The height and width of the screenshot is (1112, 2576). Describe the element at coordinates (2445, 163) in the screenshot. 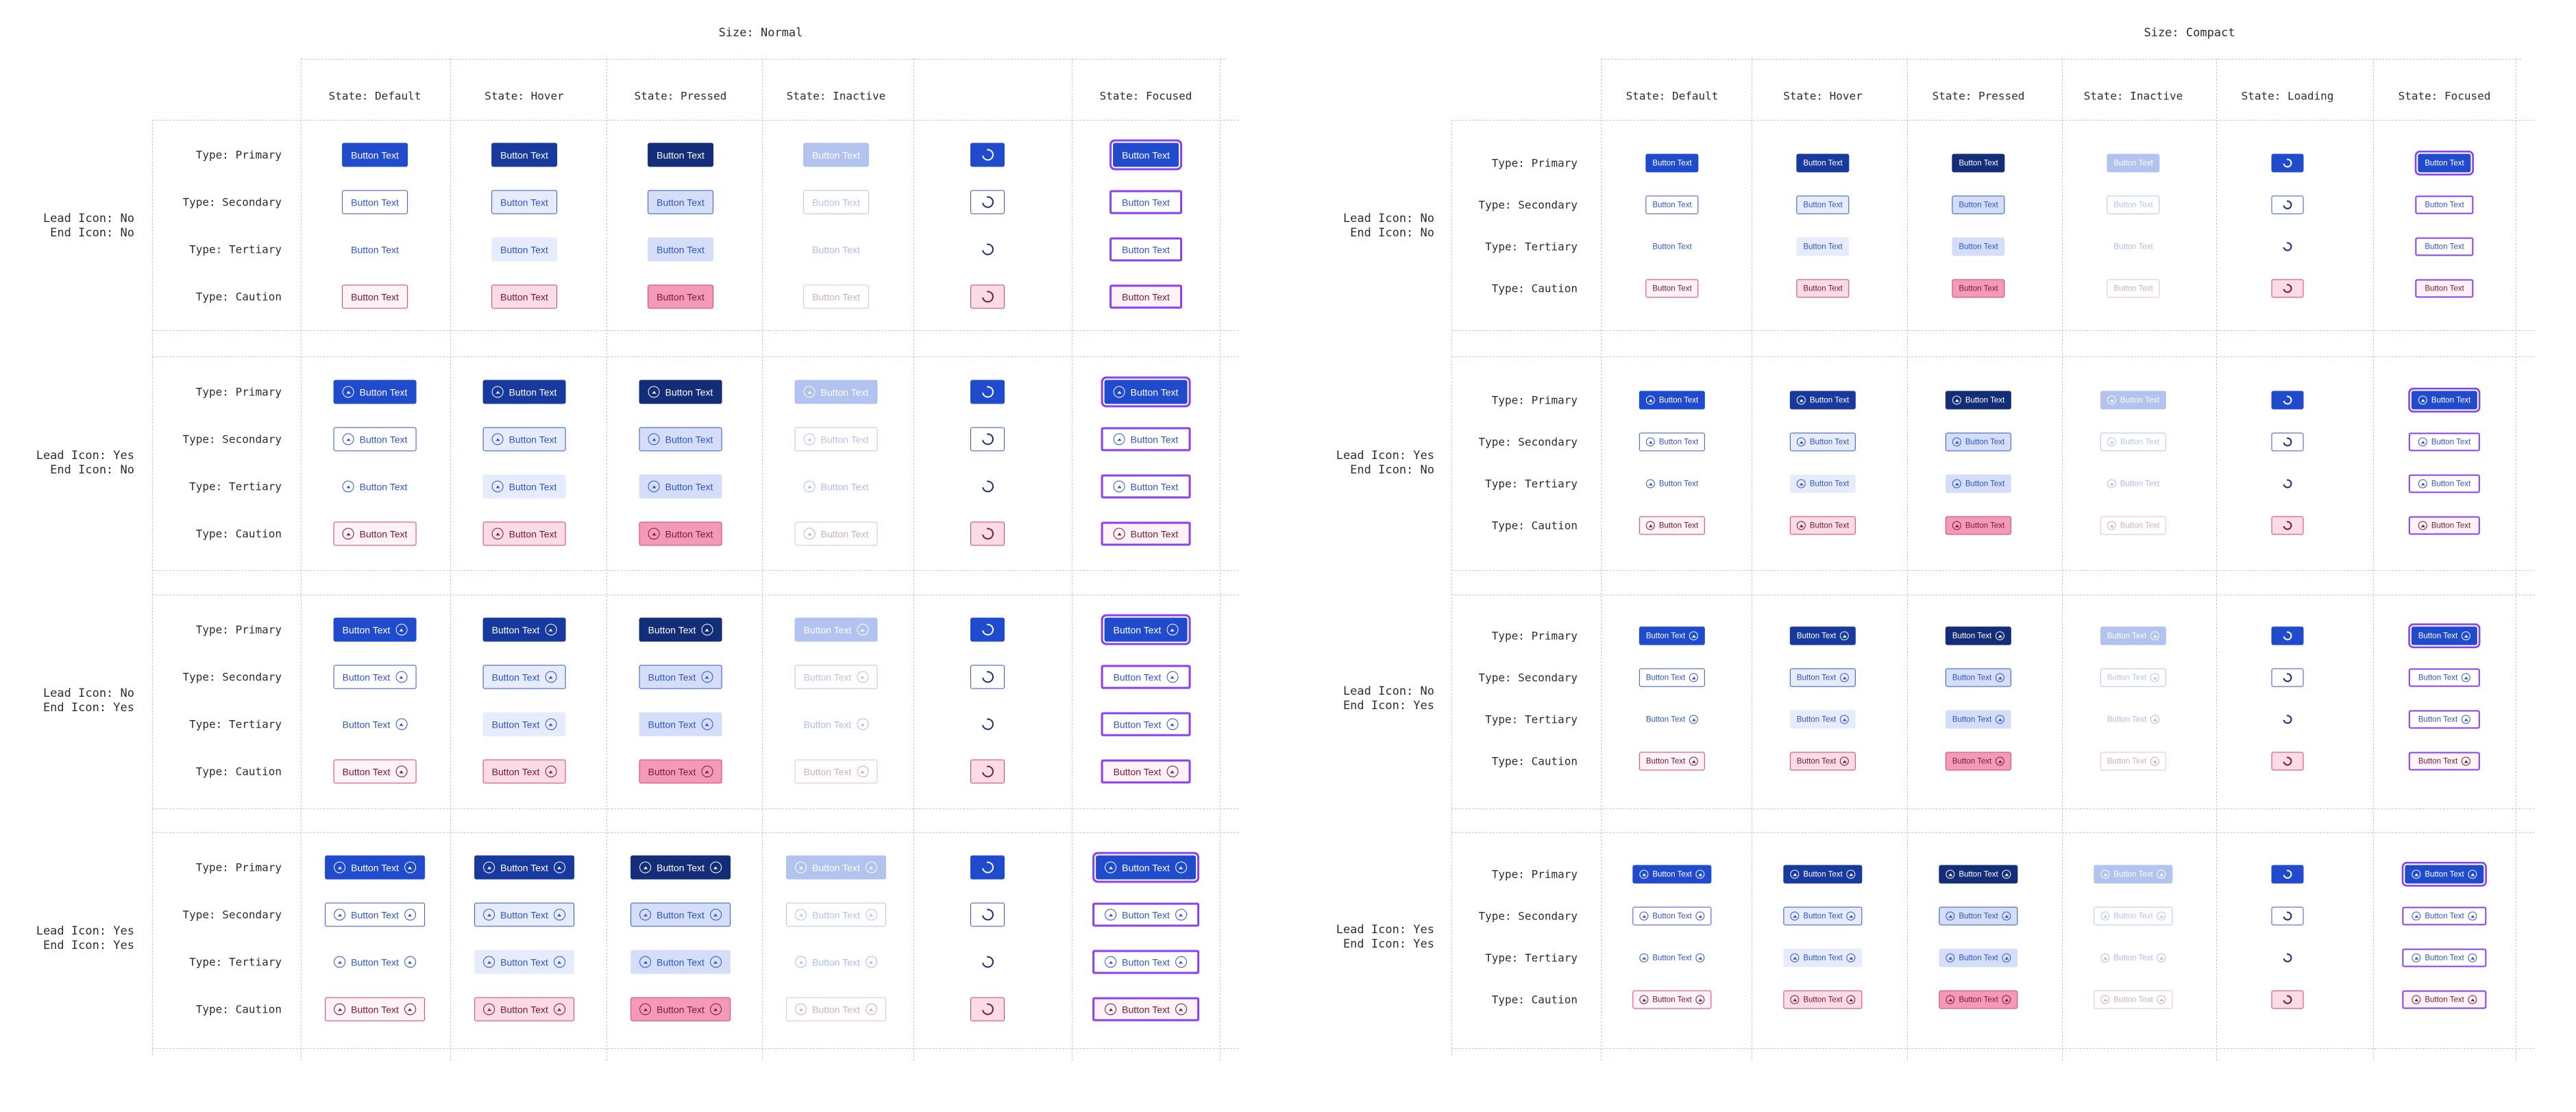

I see `compact-primary-focused-button: Button Text` at that location.